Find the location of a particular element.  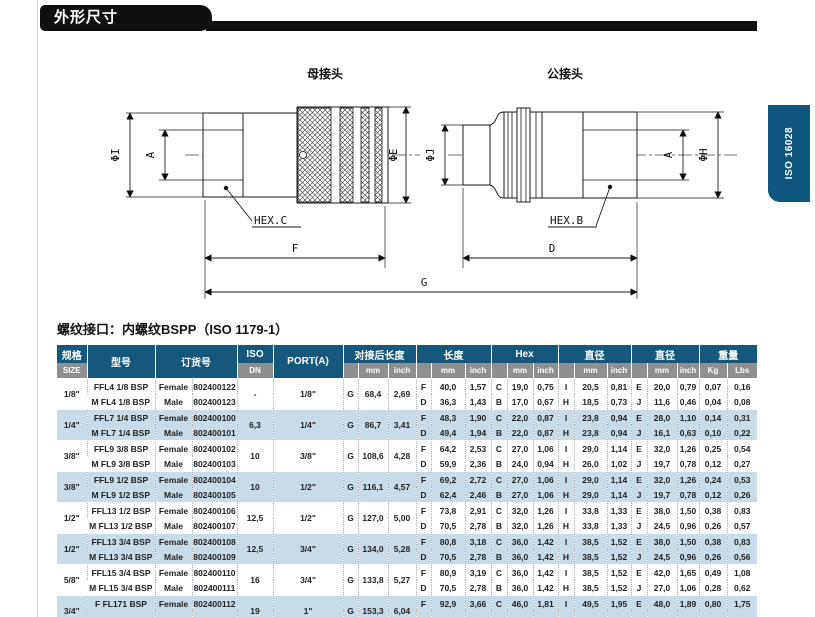

cell-len-2: 3,18 is located at coordinates (477, 541).